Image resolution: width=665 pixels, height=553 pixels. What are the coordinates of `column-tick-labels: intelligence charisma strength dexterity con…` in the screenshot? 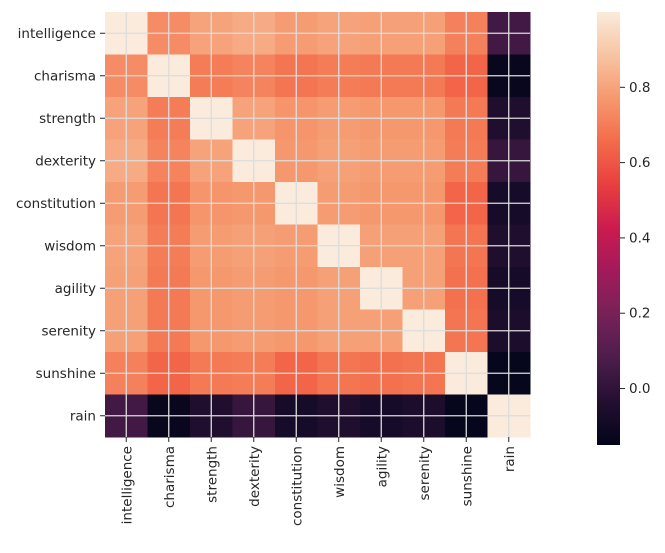 It's located at (318, 481).